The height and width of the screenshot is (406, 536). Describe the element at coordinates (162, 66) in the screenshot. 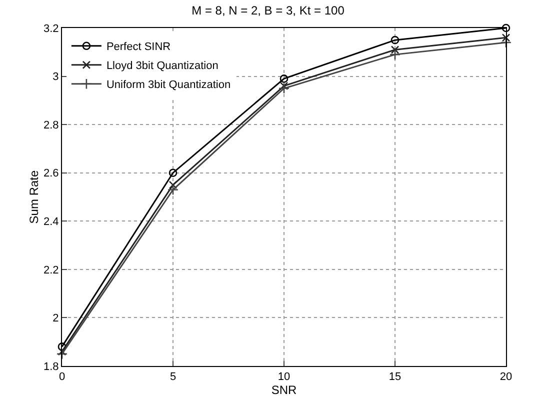

I see `legend-label: Lloyd 3bit Quantization` at that location.